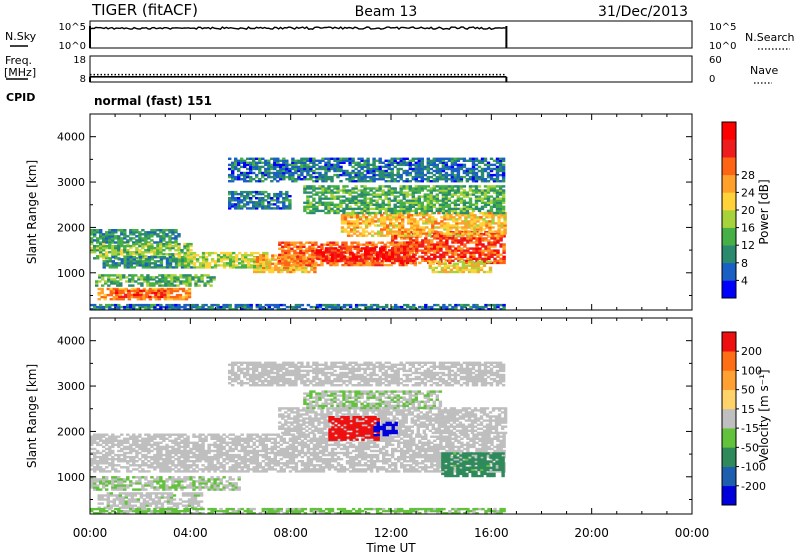 The height and width of the screenshot is (554, 800). Describe the element at coordinates (722, 46) in the screenshot. I see `nsky-tick-bottom-right: 10^0` at that location.